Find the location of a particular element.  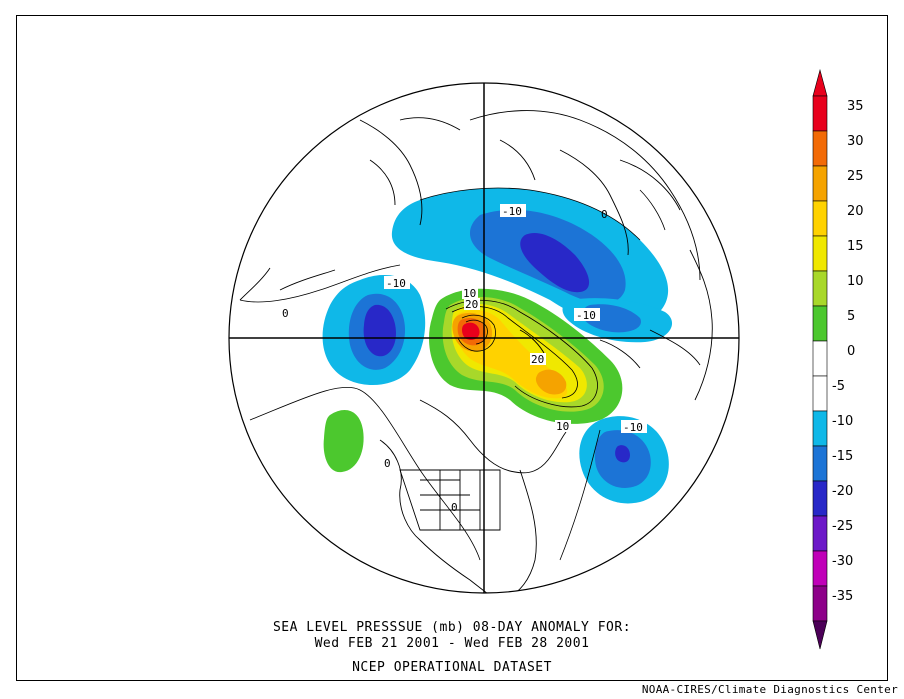

colorbar-tick-label: -25 is located at coordinates (842, 526).